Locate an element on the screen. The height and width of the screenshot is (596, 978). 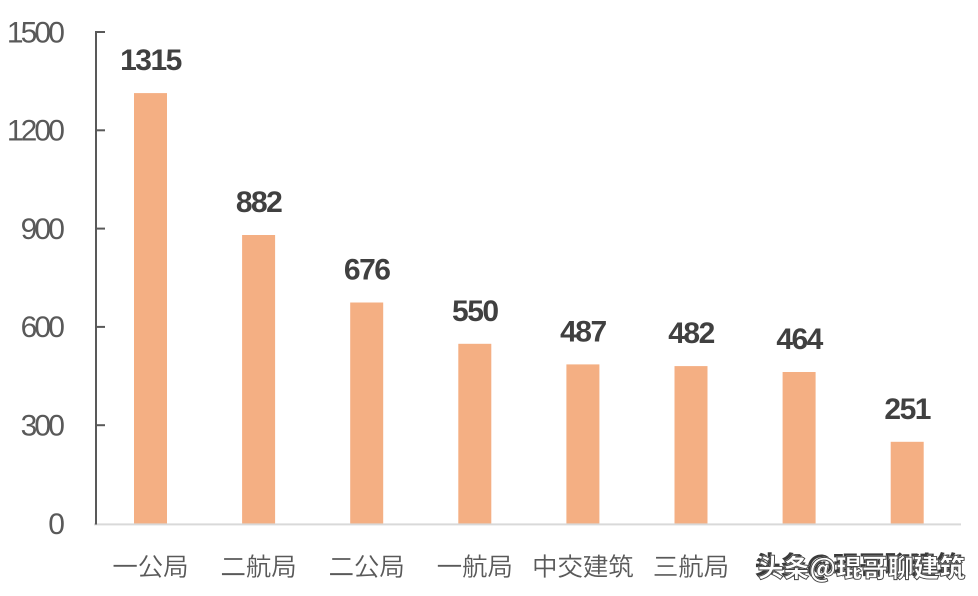
svg-text: 1200 is located at coordinates (35, 131).